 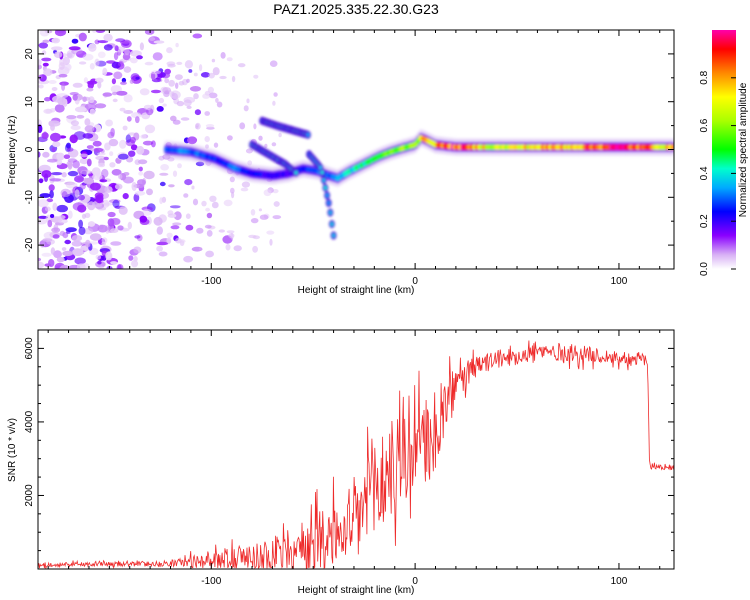 I want to click on spectrogram-y-tick-label: 20, so click(x=29, y=54).